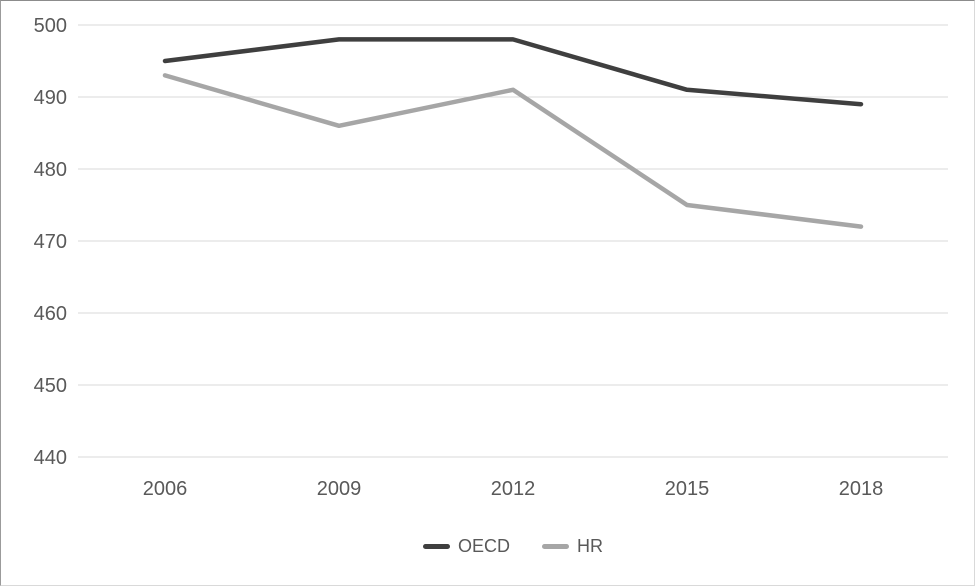 The width and height of the screenshot is (975, 586). I want to click on legend-swatch-oecd-icon, so click(436, 546).